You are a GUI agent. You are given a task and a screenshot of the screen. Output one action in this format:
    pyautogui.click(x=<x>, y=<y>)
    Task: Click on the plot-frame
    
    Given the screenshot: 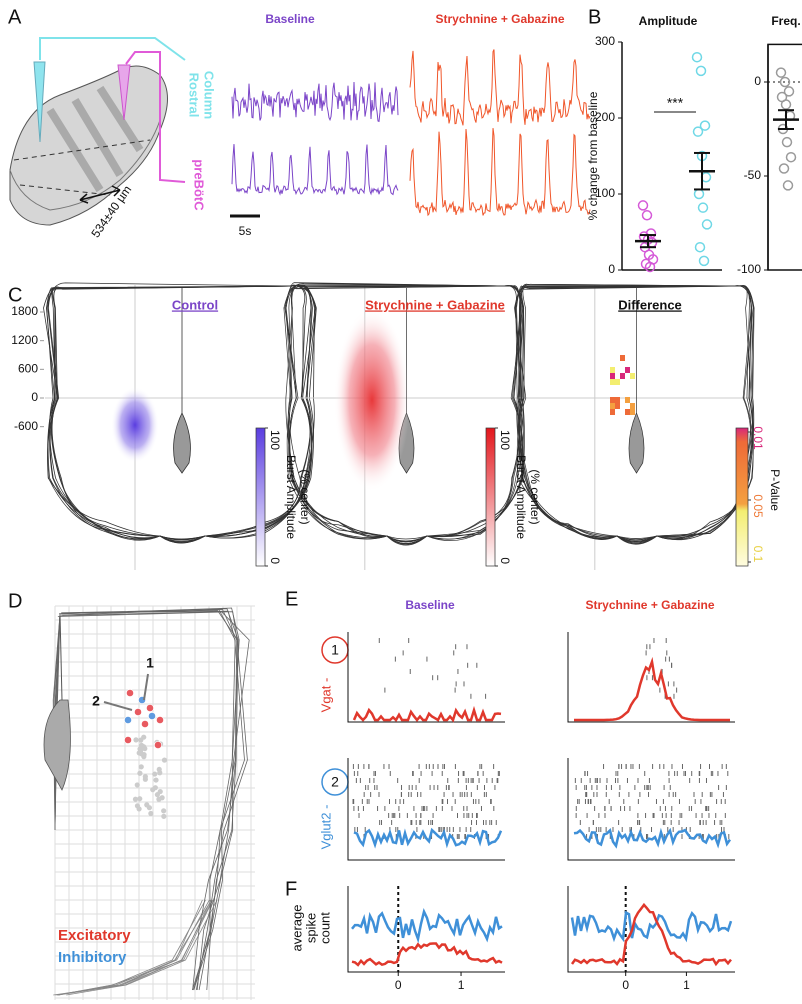 What is the action you would take?
    pyautogui.click(x=784, y=157)
    